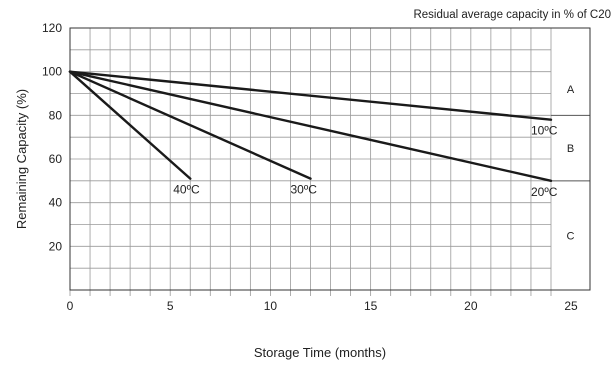  I want to click on zone-labels: A B C, so click(571, 163).